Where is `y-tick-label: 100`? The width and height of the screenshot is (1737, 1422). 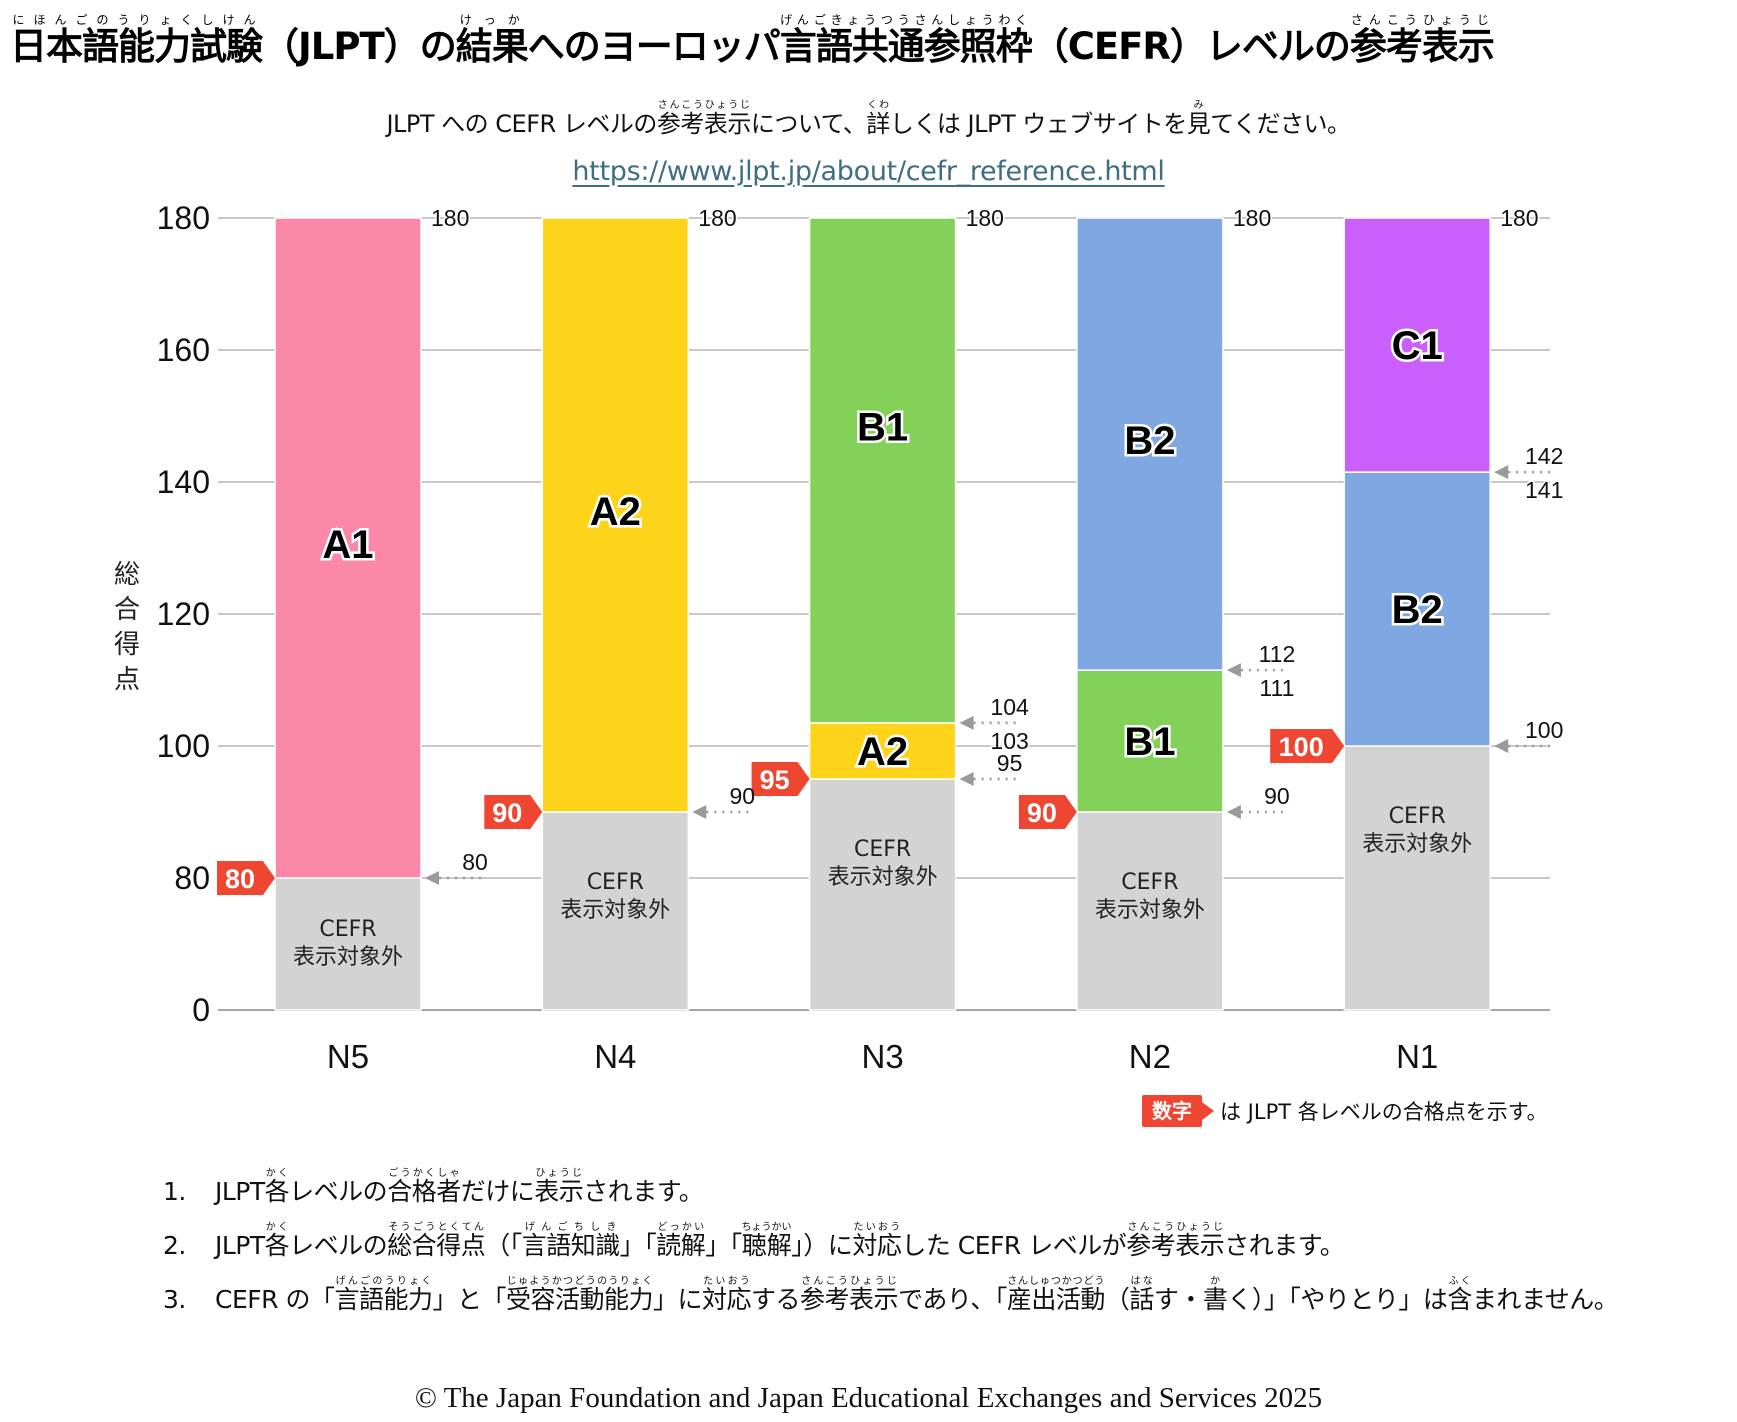 y-tick-label: 100 is located at coordinates (183, 746).